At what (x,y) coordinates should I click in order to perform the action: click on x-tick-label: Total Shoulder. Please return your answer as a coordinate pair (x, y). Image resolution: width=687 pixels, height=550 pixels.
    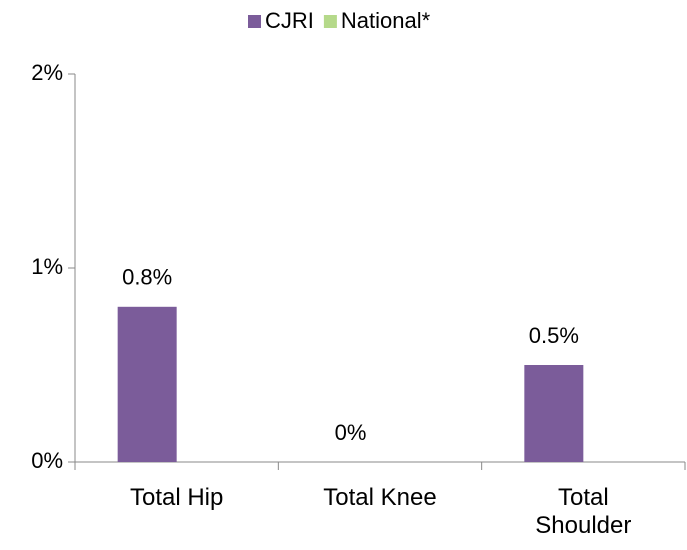
    Looking at the image, I should click on (583, 511).